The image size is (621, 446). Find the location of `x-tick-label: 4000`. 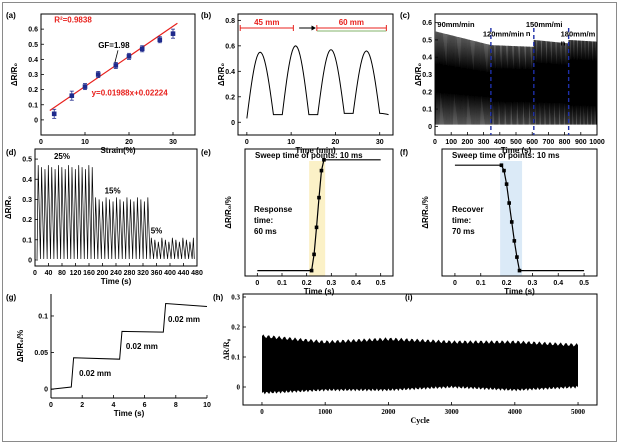

x-tick-label: 4000 is located at coordinates (515, 412).